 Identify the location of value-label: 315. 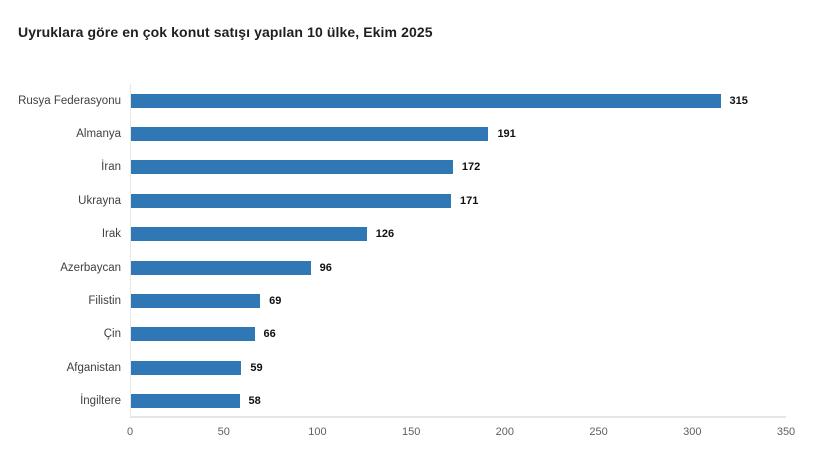
(738, 100).